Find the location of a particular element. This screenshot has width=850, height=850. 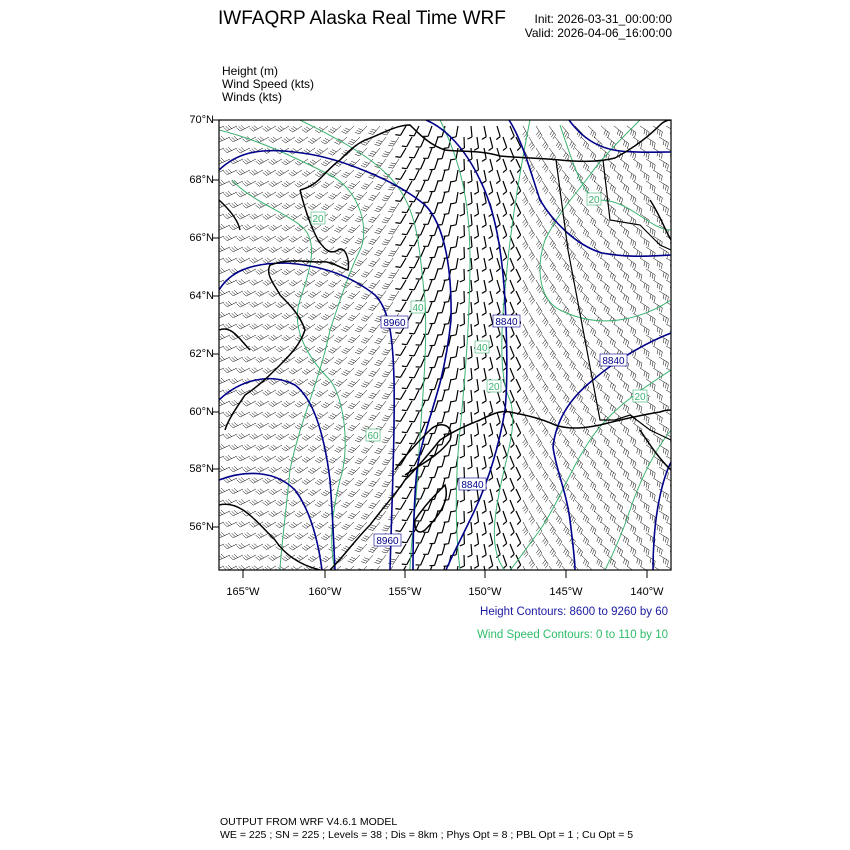

height-contour is located at coordinates (589, 189).